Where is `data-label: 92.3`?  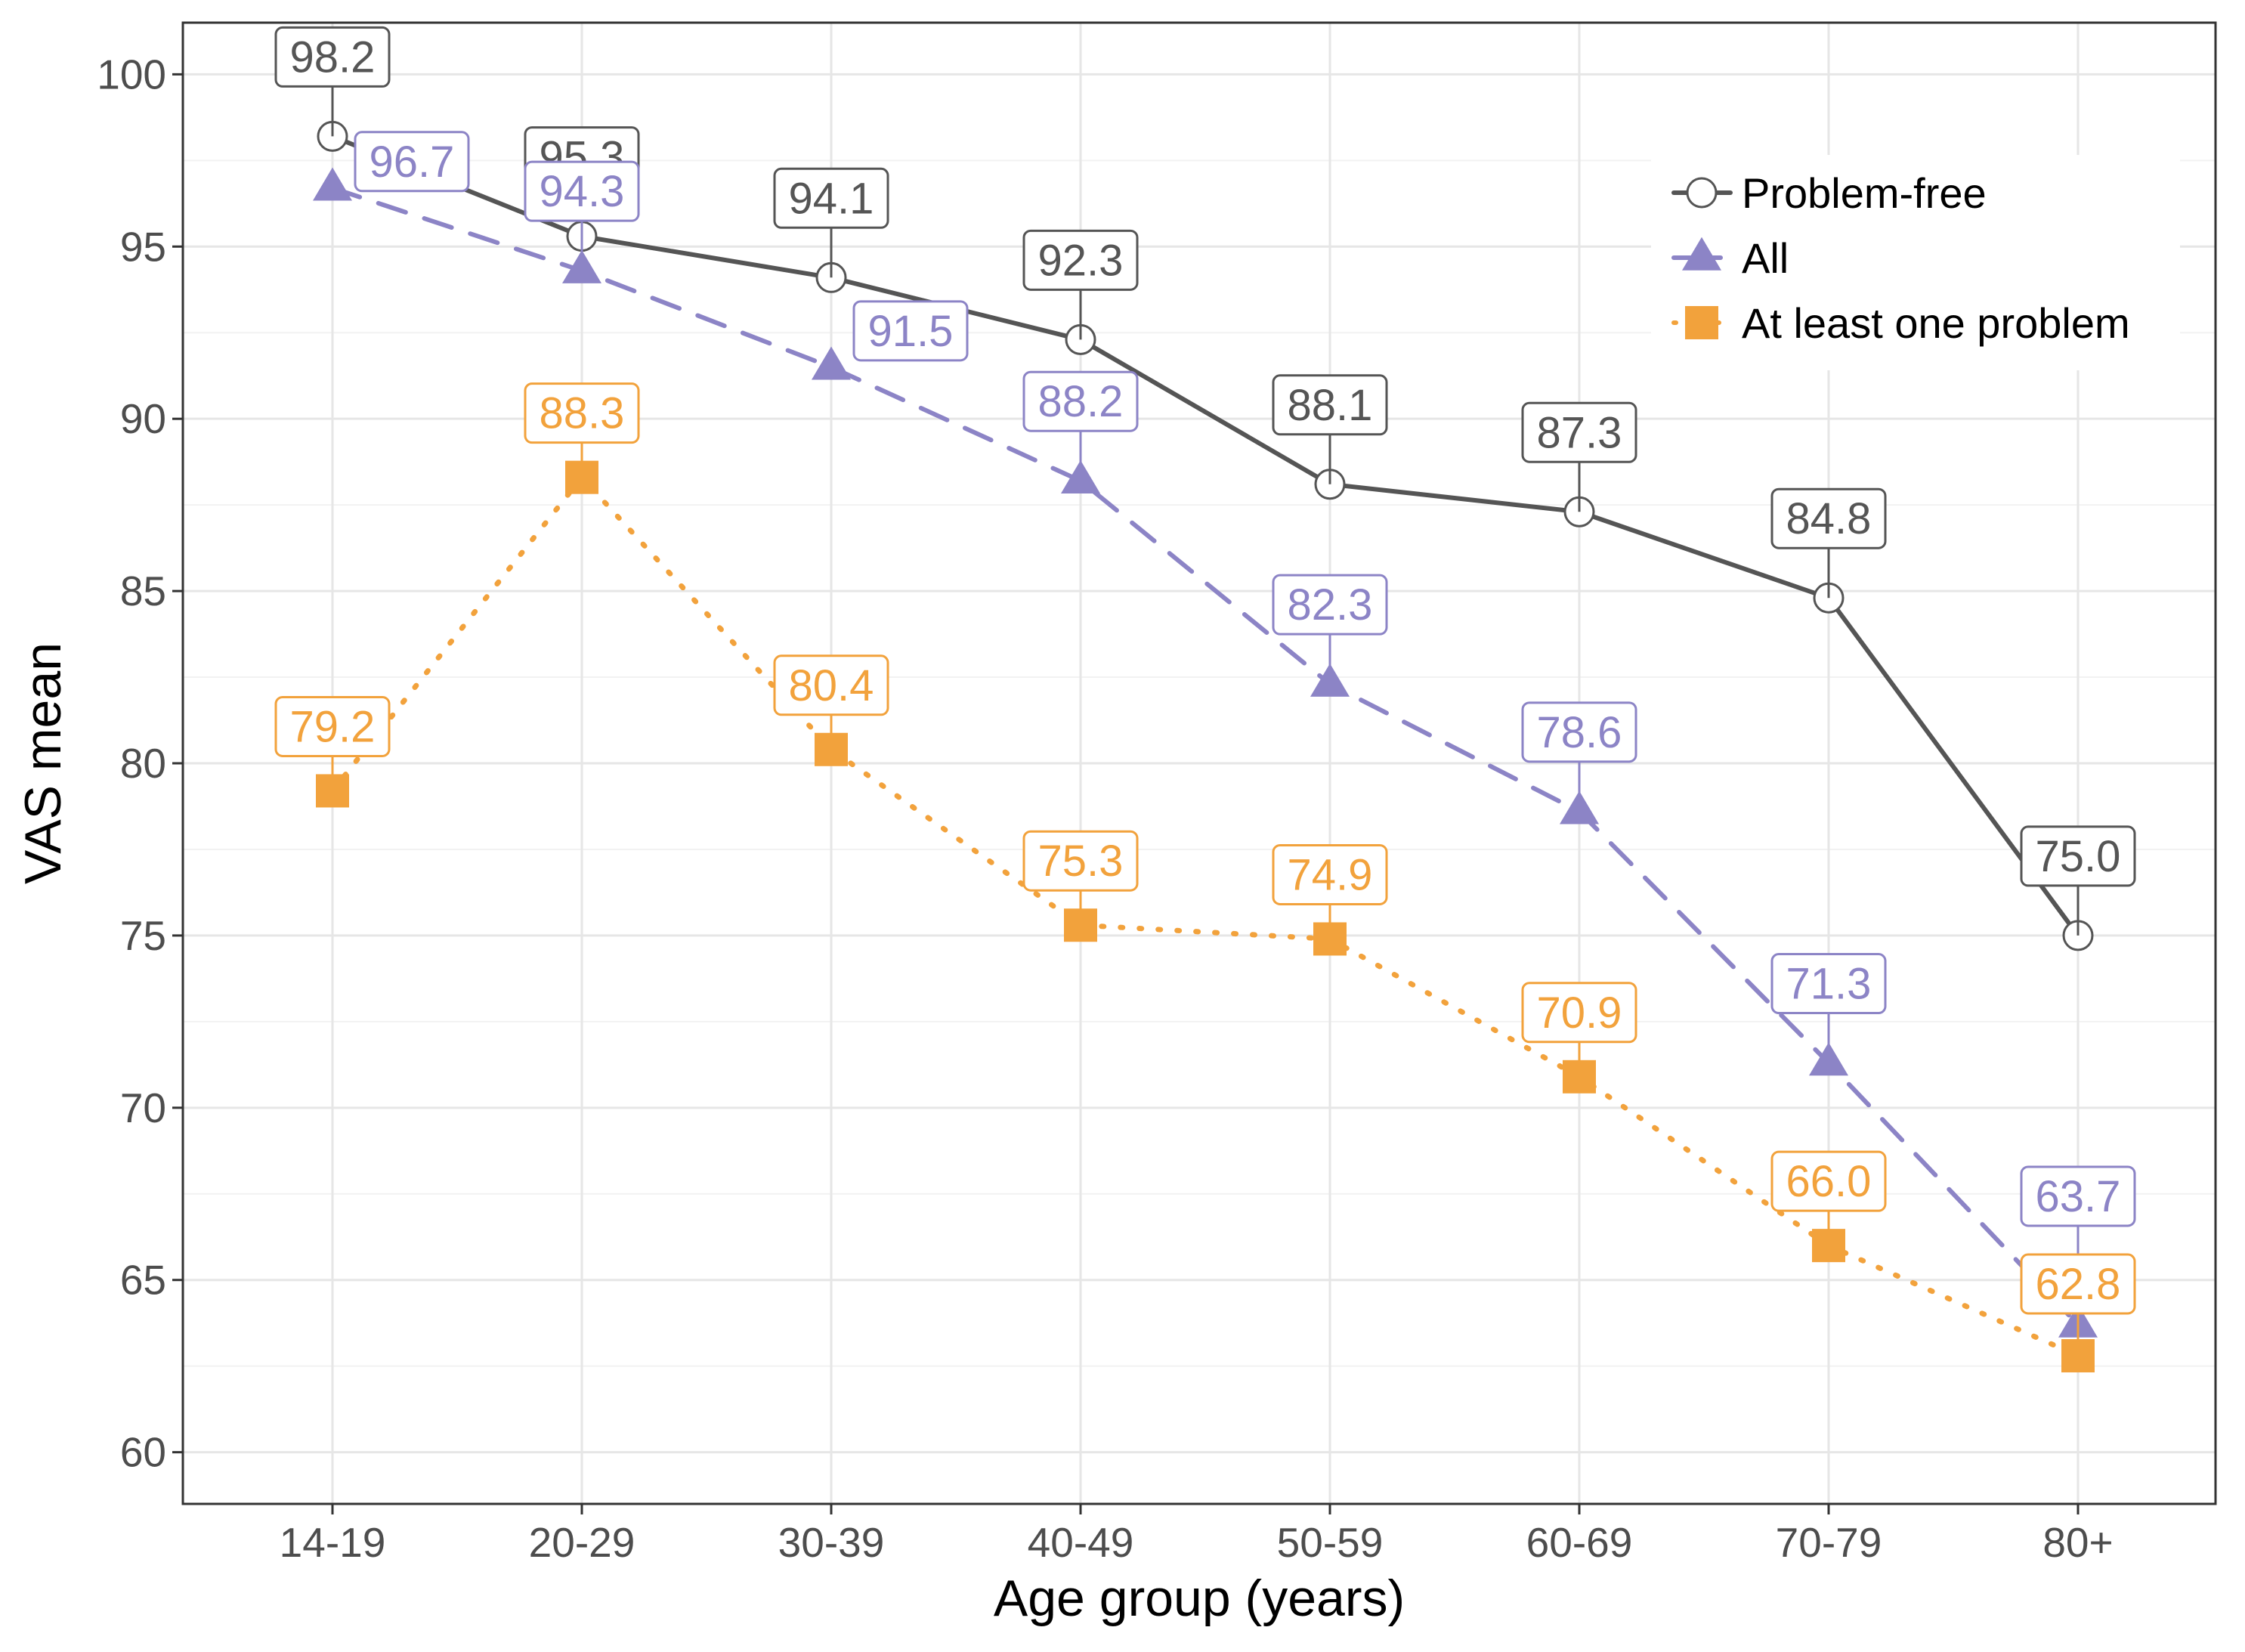
data-label: 92.3 is located at coordinates (1081, 260).